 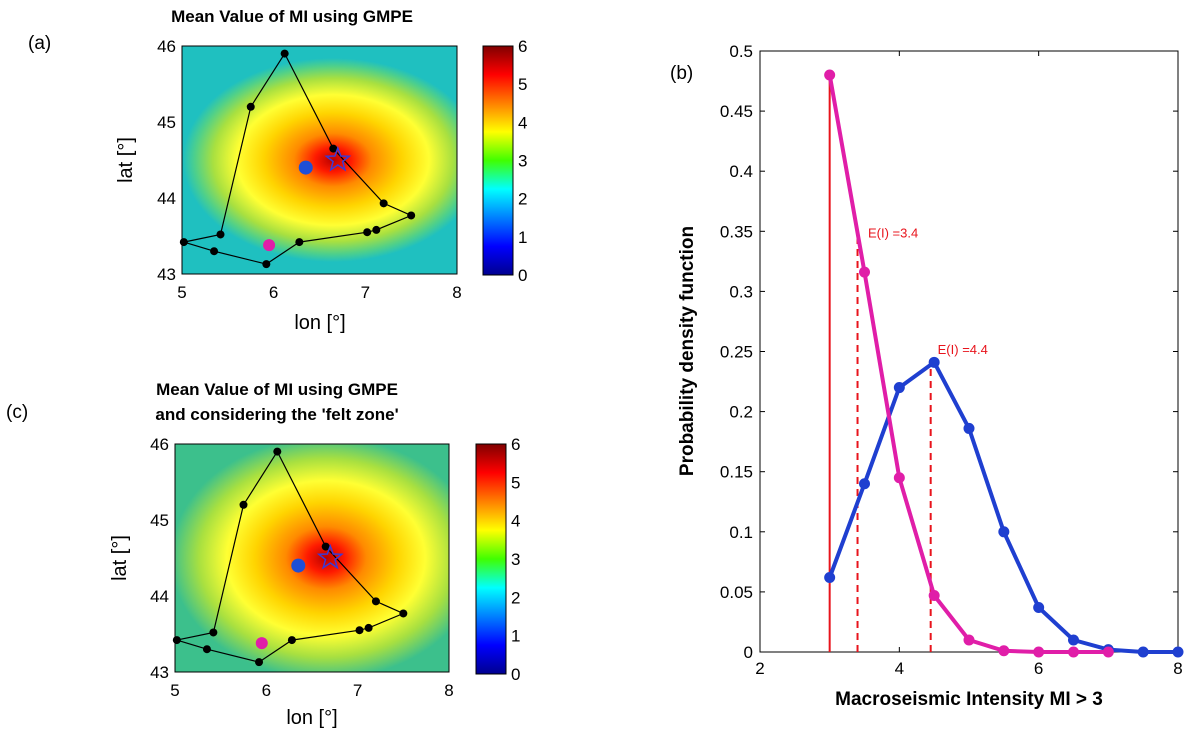 What do you see at coordinates (498, 160) in the screenshot?
I see `colorbar-a` at bounding box center [498, 160].